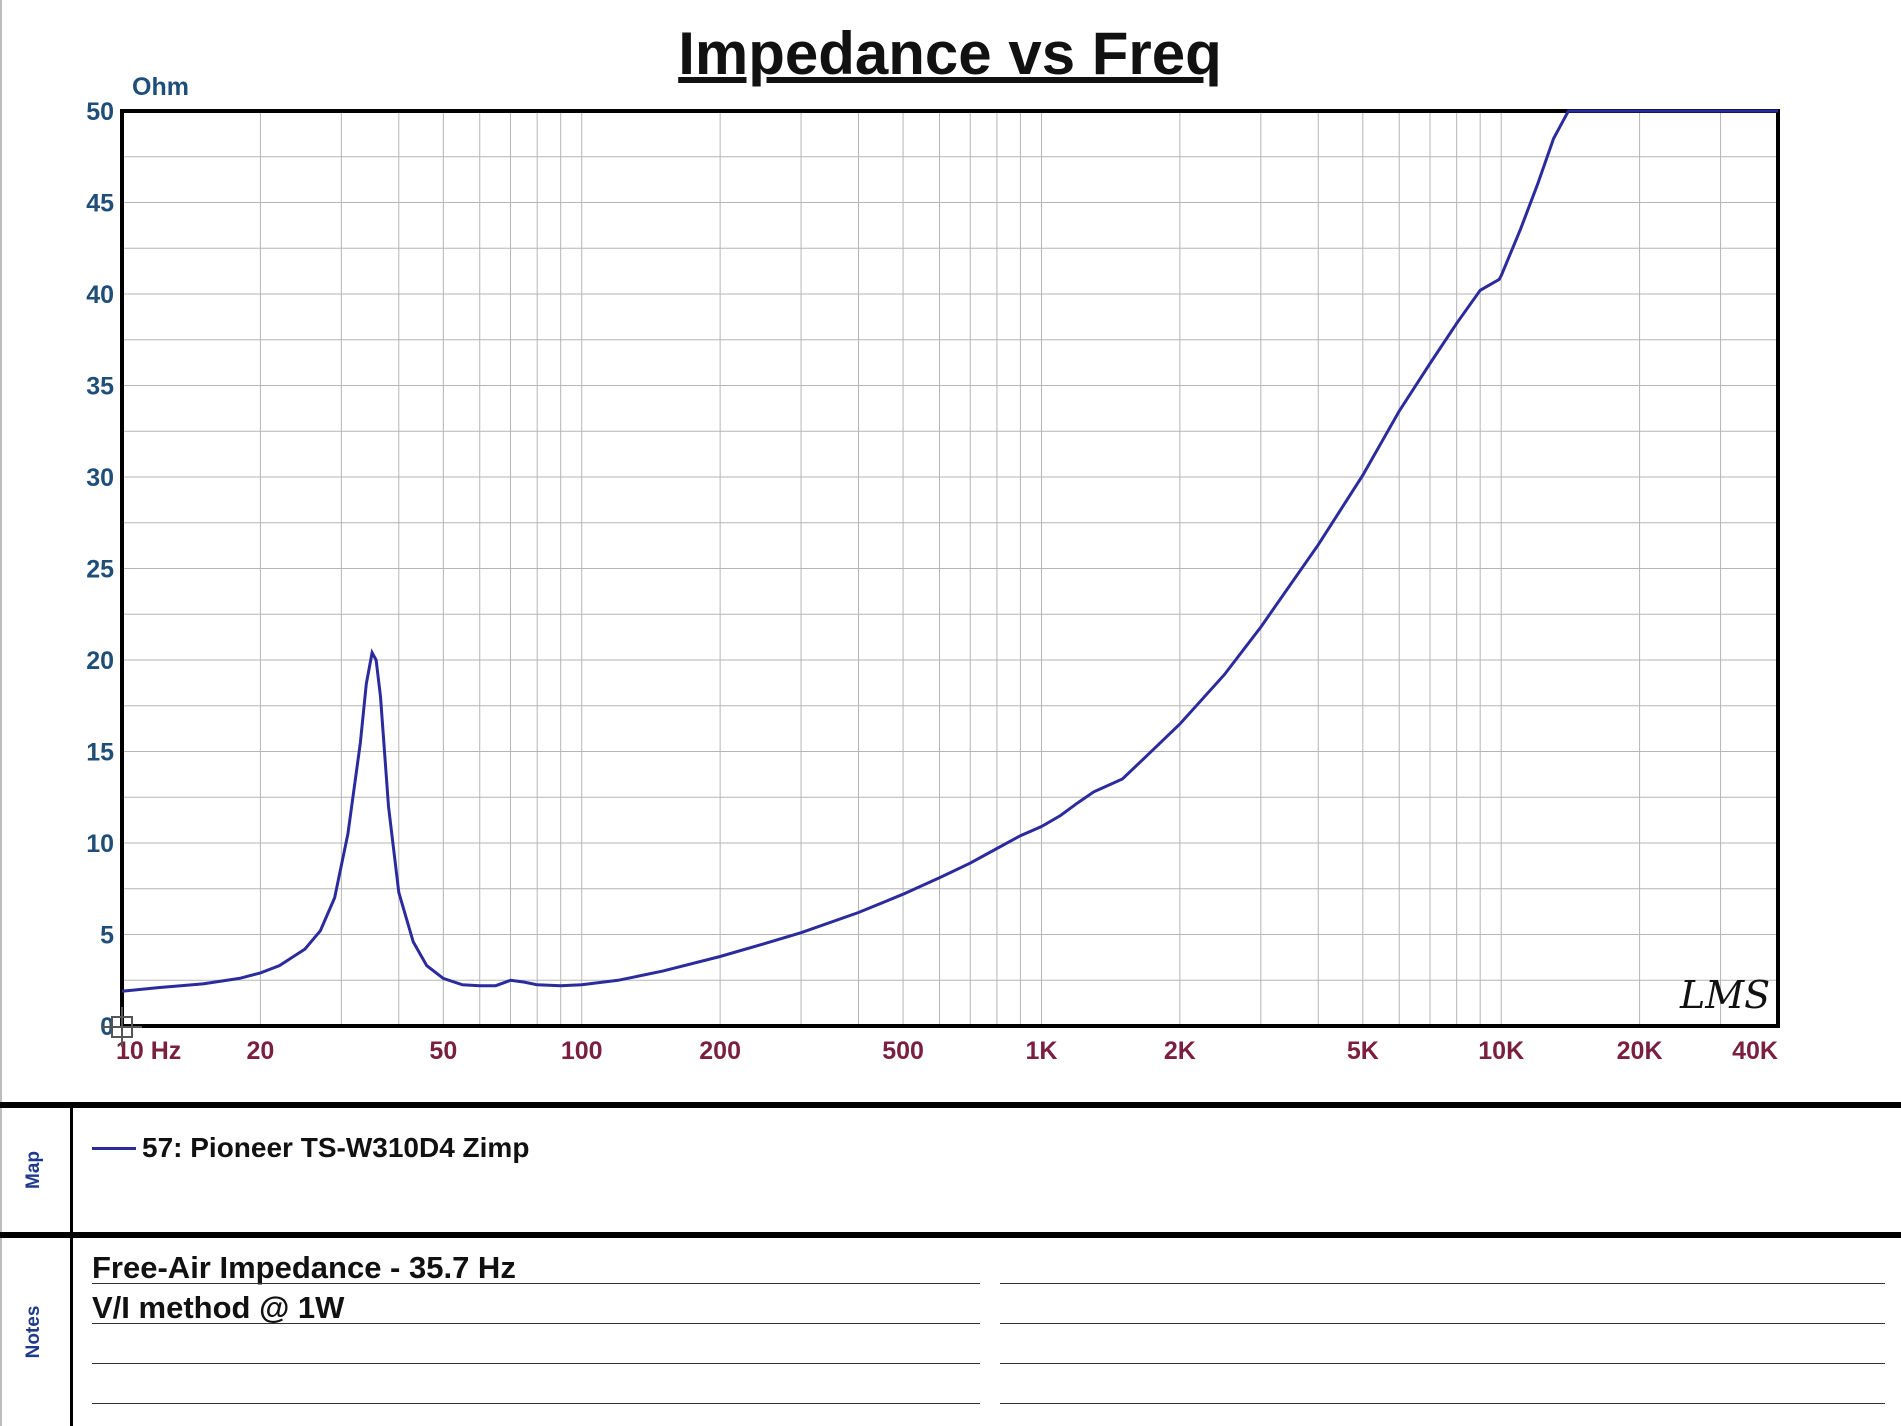 The height and width of the screenshot is (1426, 1901). What do you see at coordinates (71, 1332) in the screenshot?
I see `notes-panel-divider` at bounding box center [71, 1332].